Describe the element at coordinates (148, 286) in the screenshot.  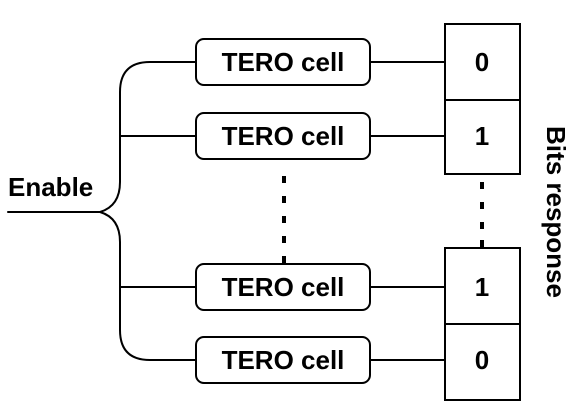
I see `bus-lower-curve` at that location.